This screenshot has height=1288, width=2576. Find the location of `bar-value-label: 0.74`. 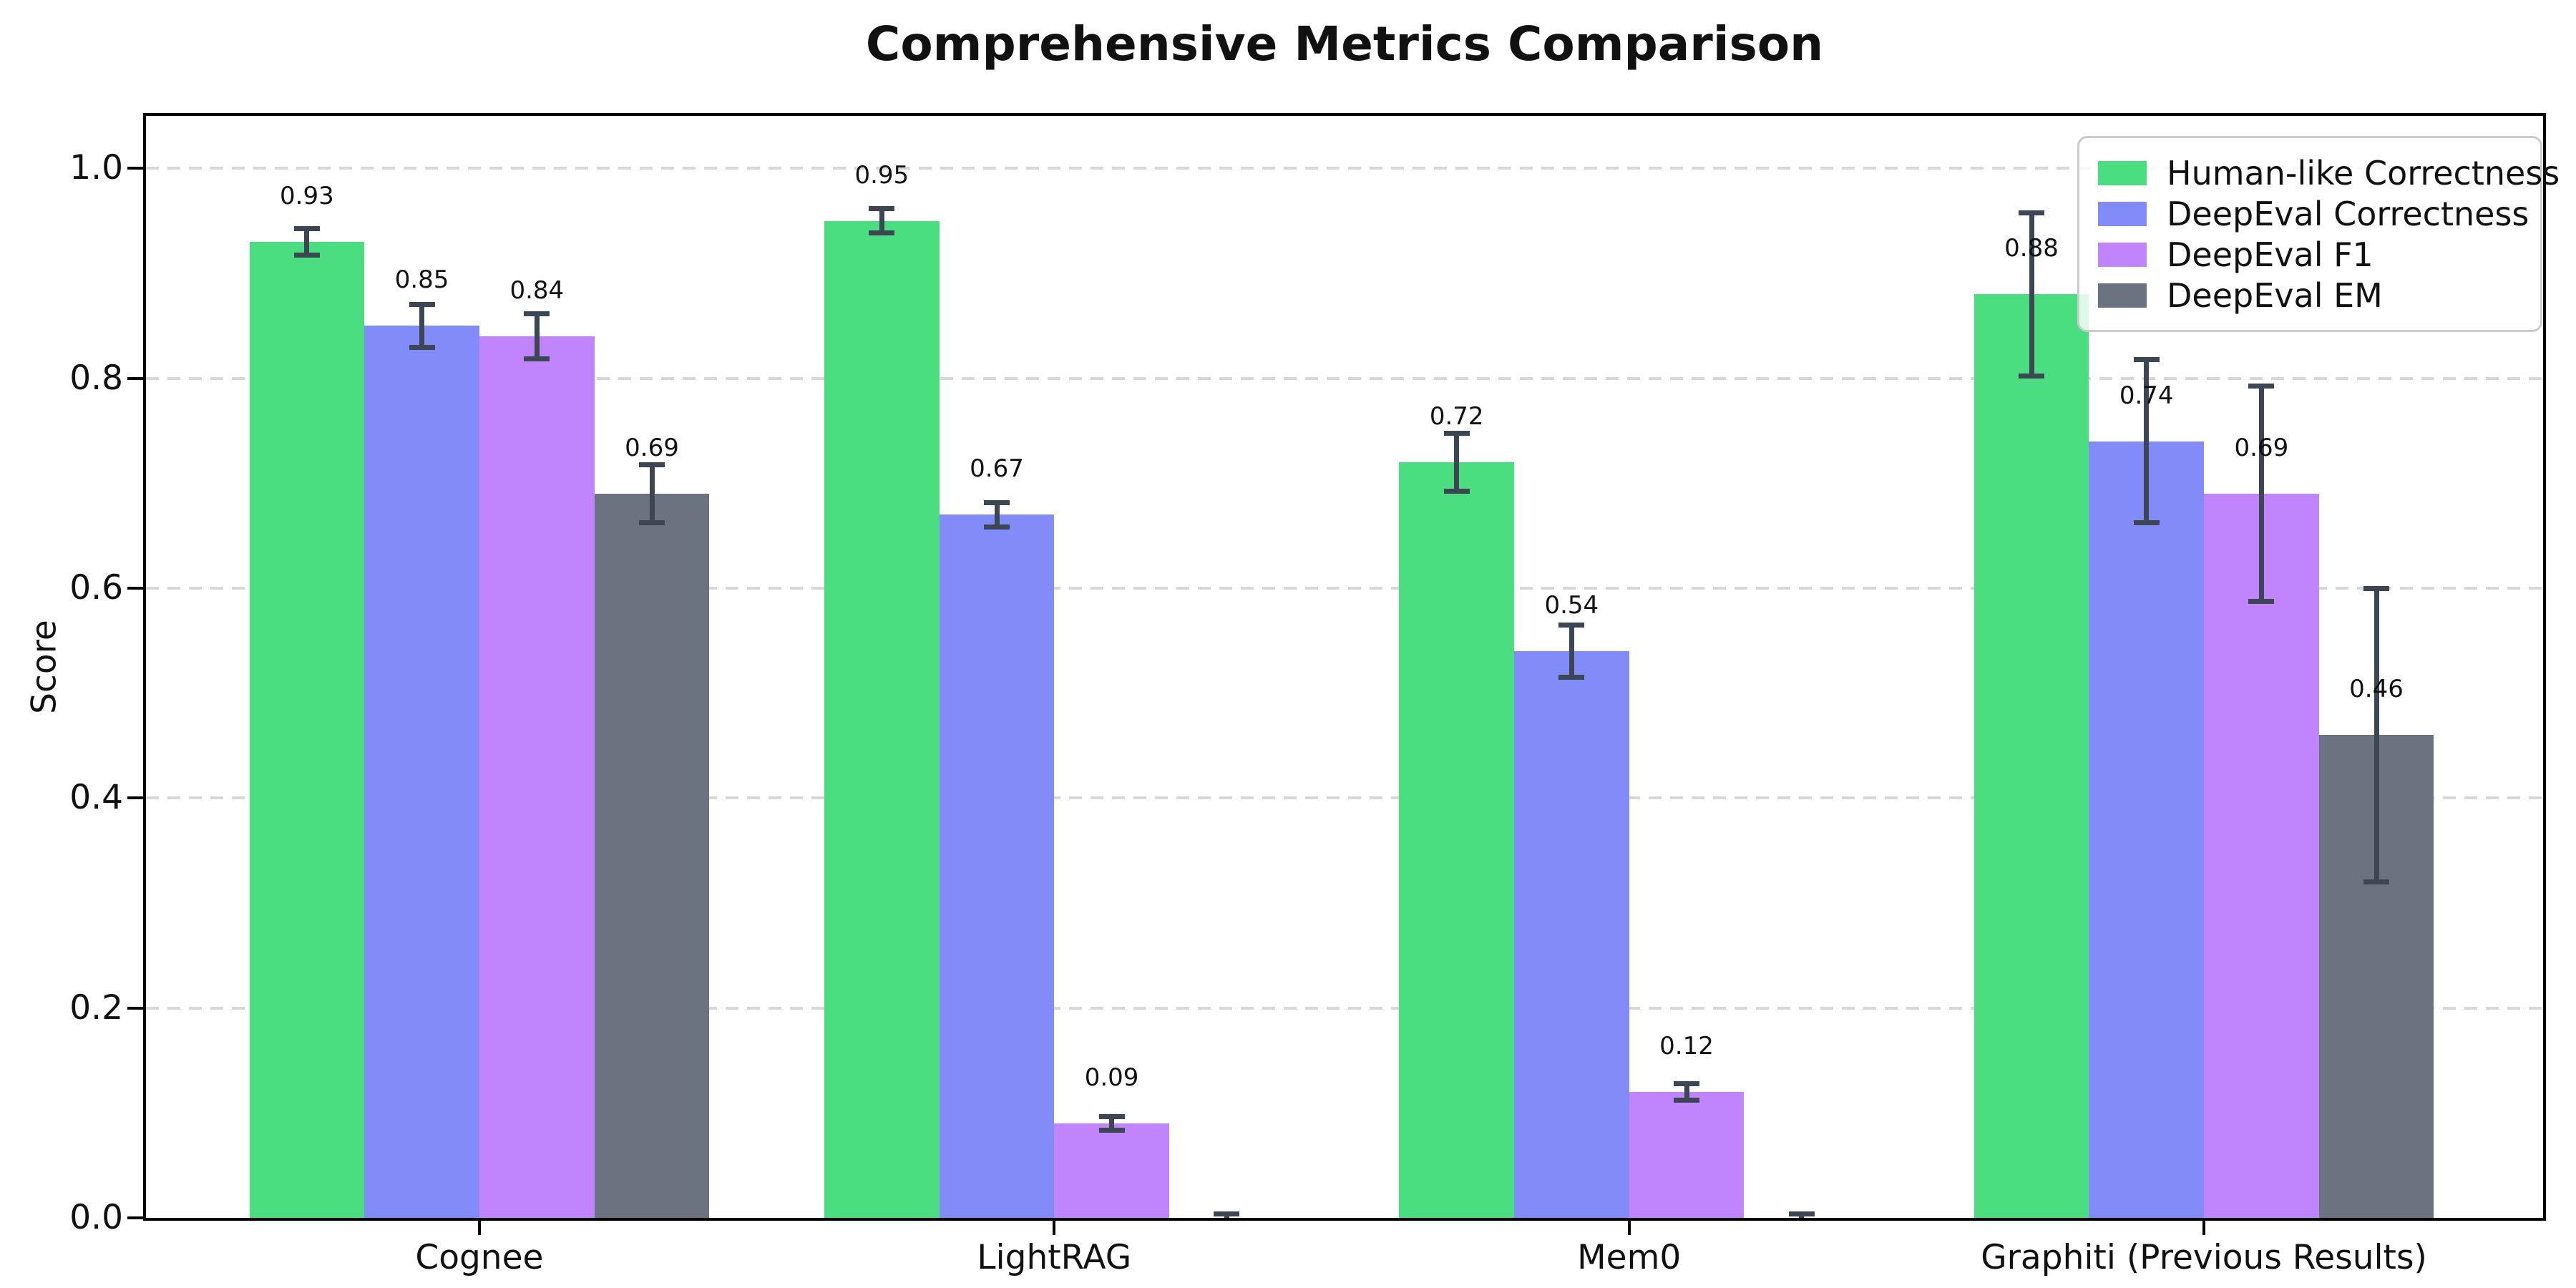

bar-value-label: 0.74 is located at coordinates (2146, 395).